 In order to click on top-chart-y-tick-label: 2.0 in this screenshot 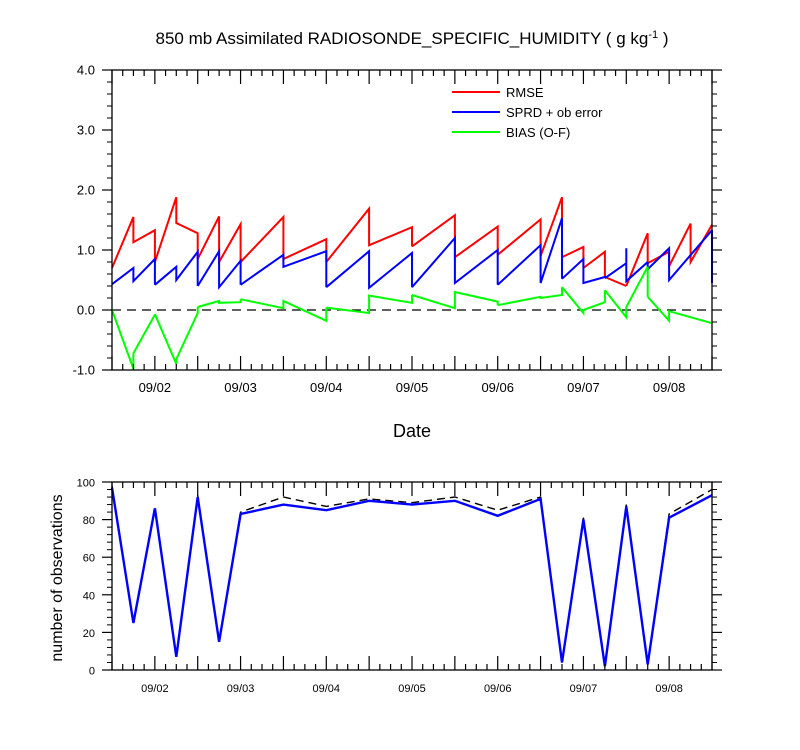, I will do `click(86, 190)`.